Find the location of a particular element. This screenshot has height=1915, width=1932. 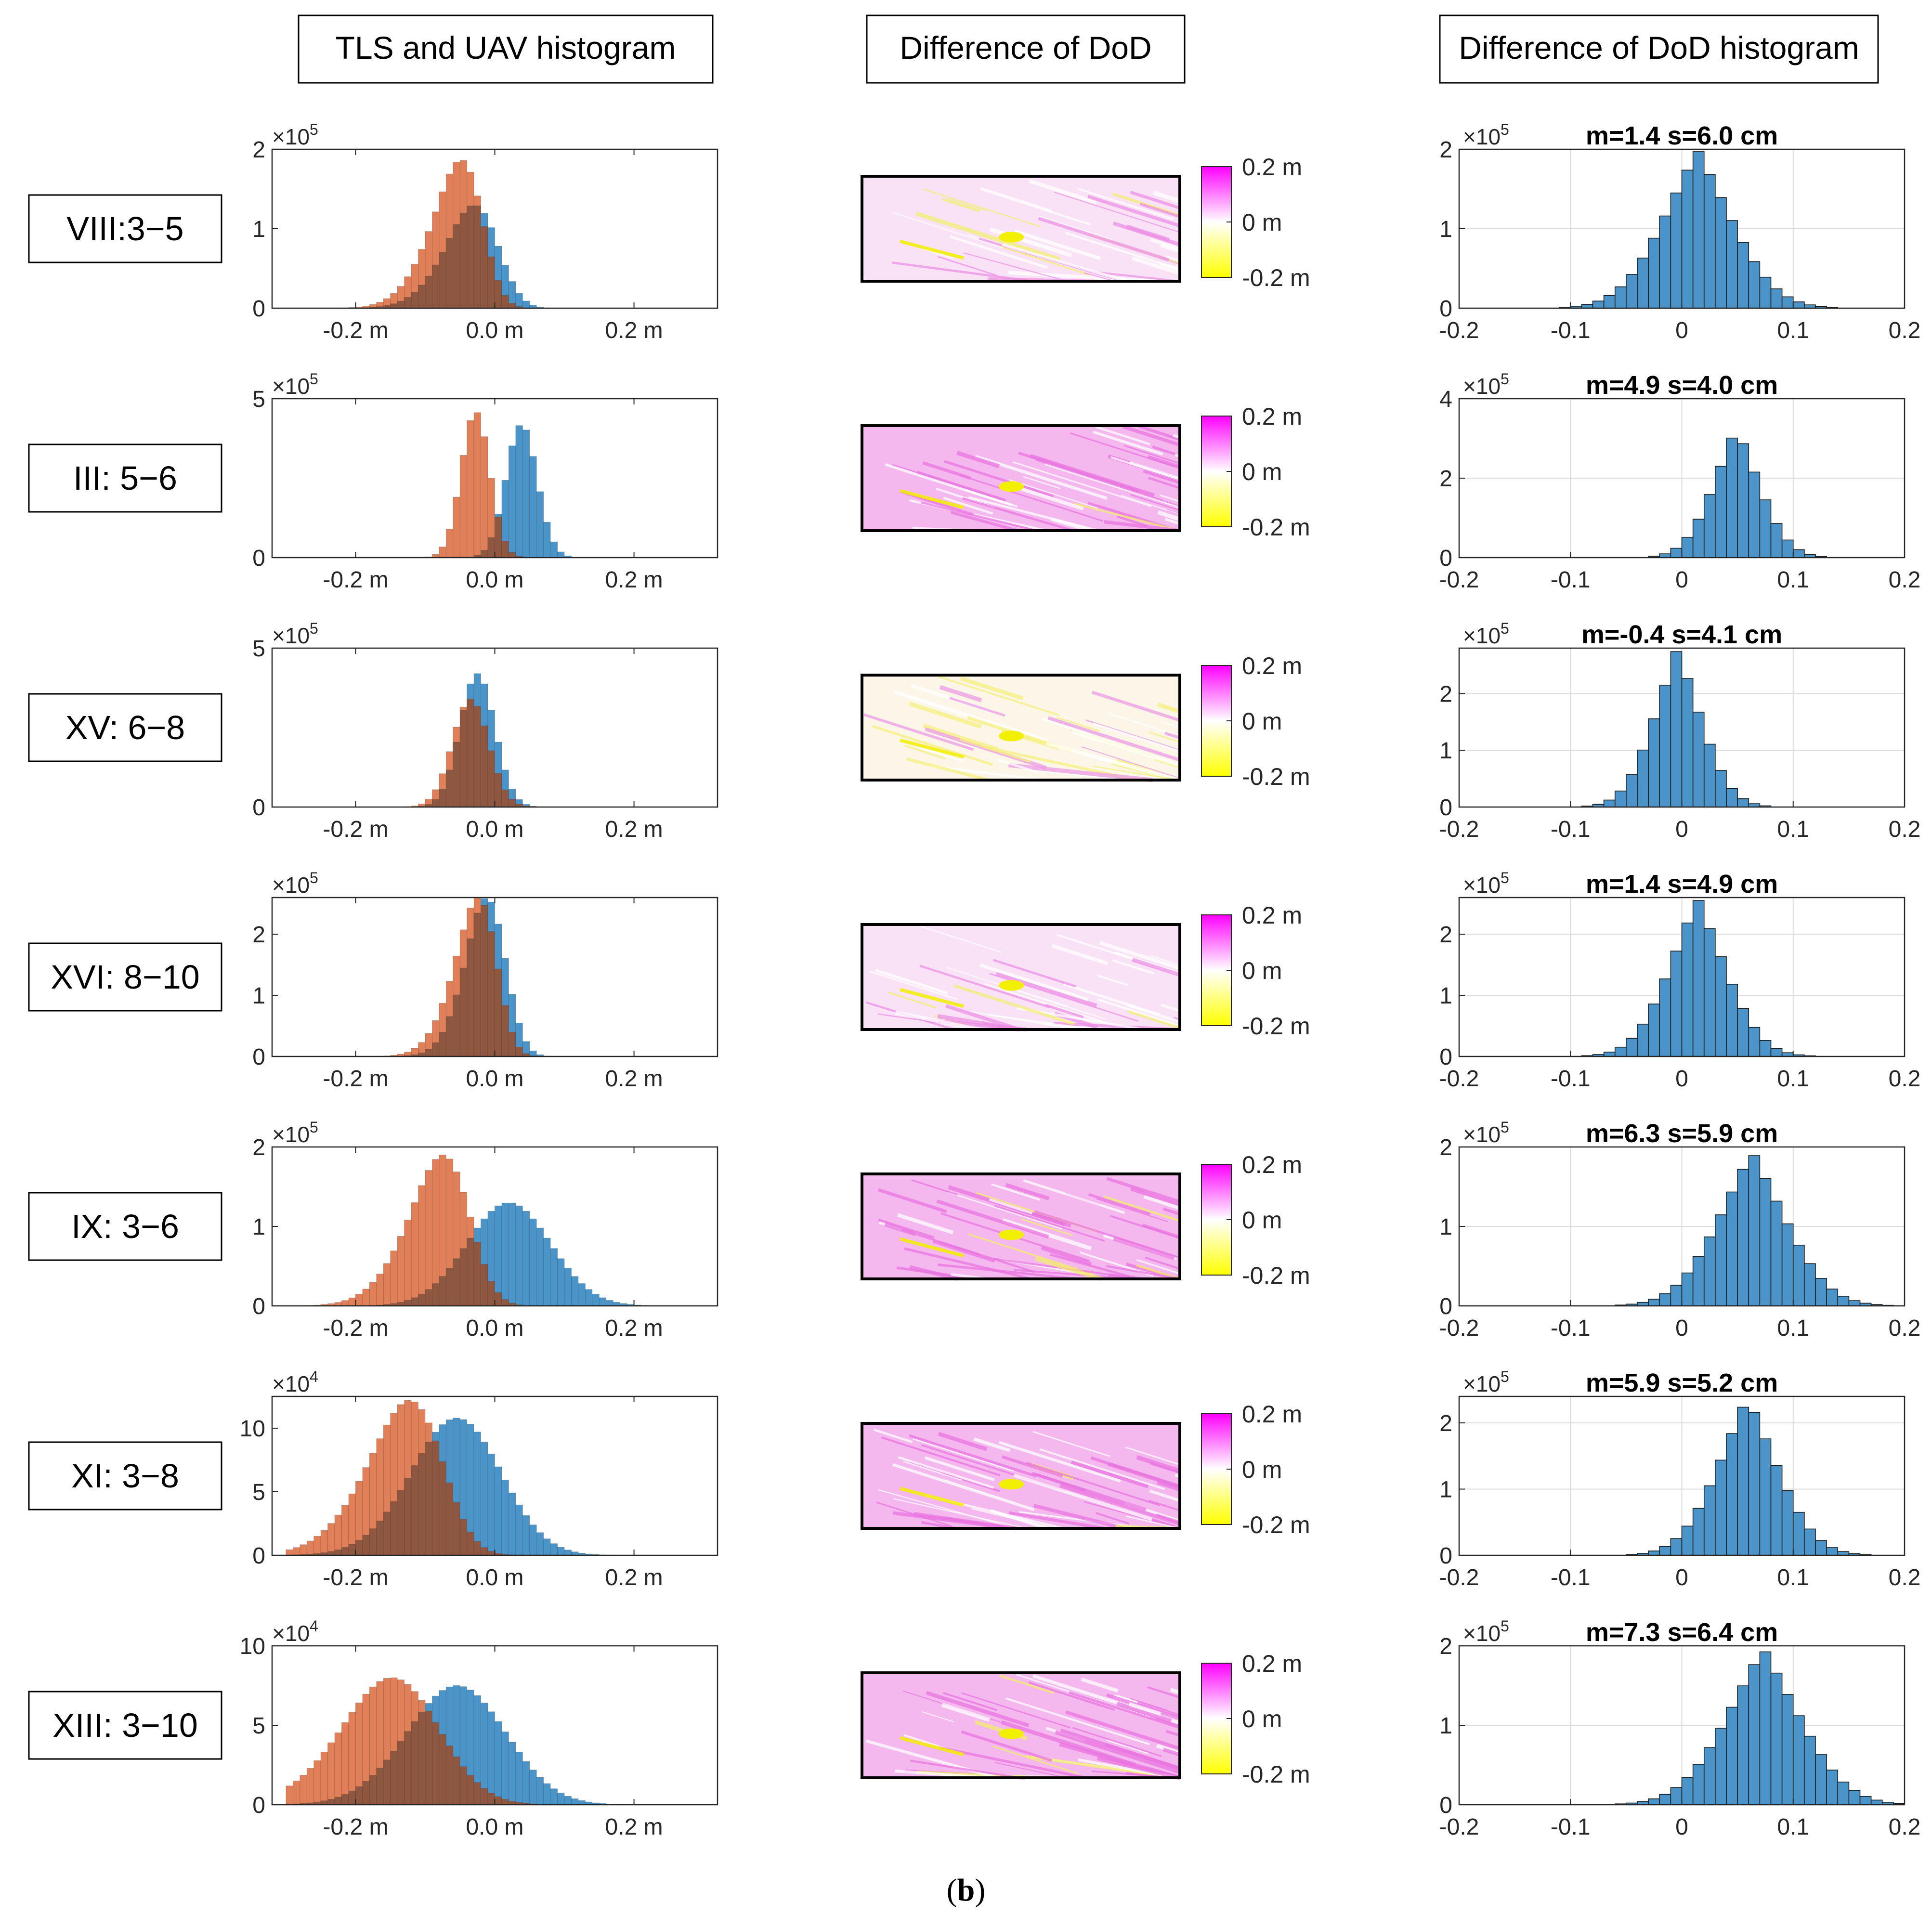

row-label-text: XV: 6−8 is located at coordinates (125, 727).